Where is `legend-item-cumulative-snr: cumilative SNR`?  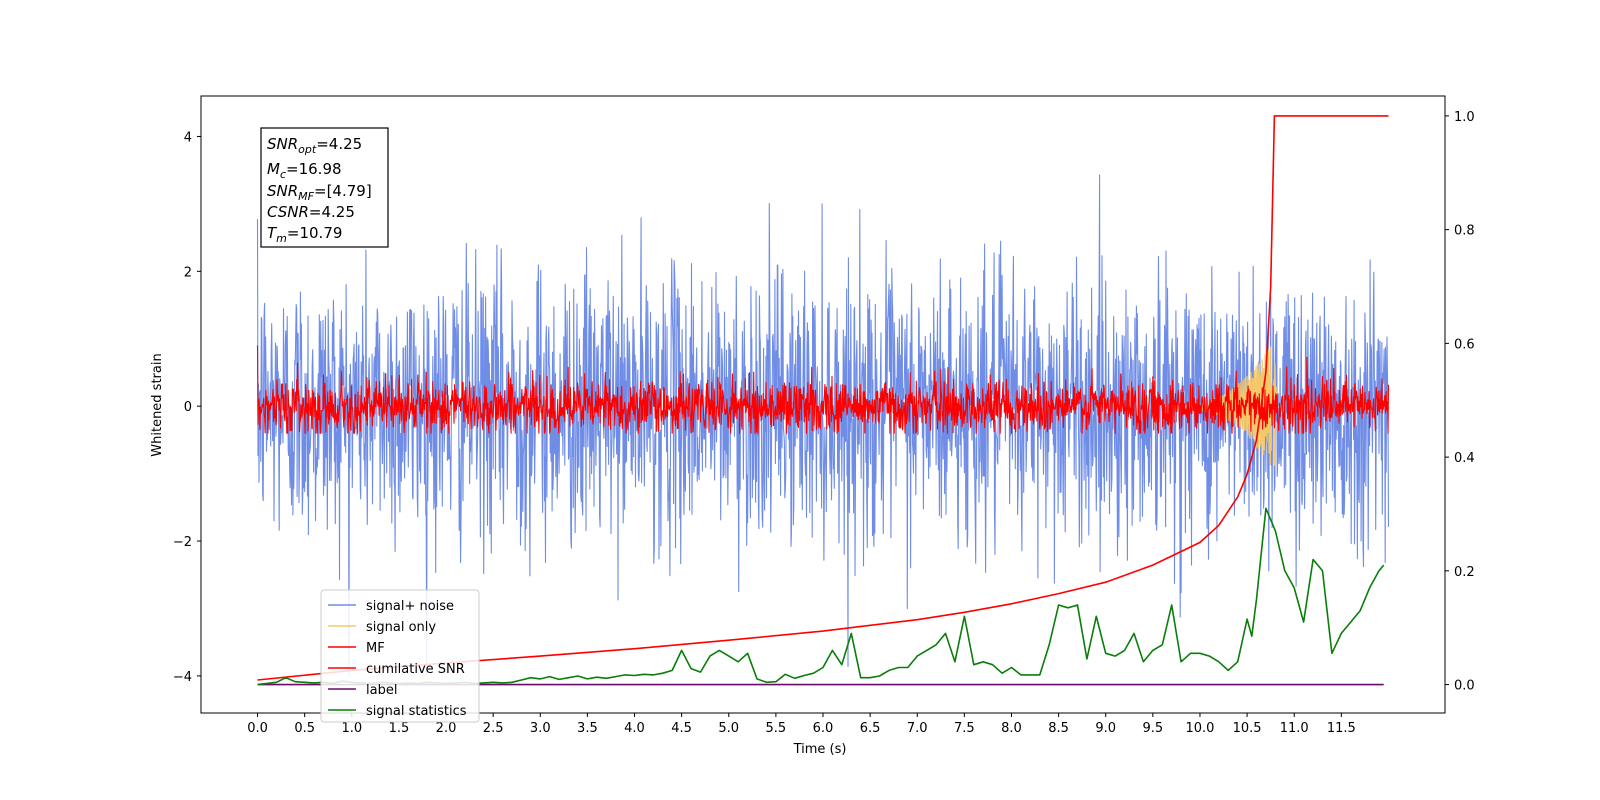 legend-item-cumulative-snr: cumilative SNR is located at coordinates (396, 669).